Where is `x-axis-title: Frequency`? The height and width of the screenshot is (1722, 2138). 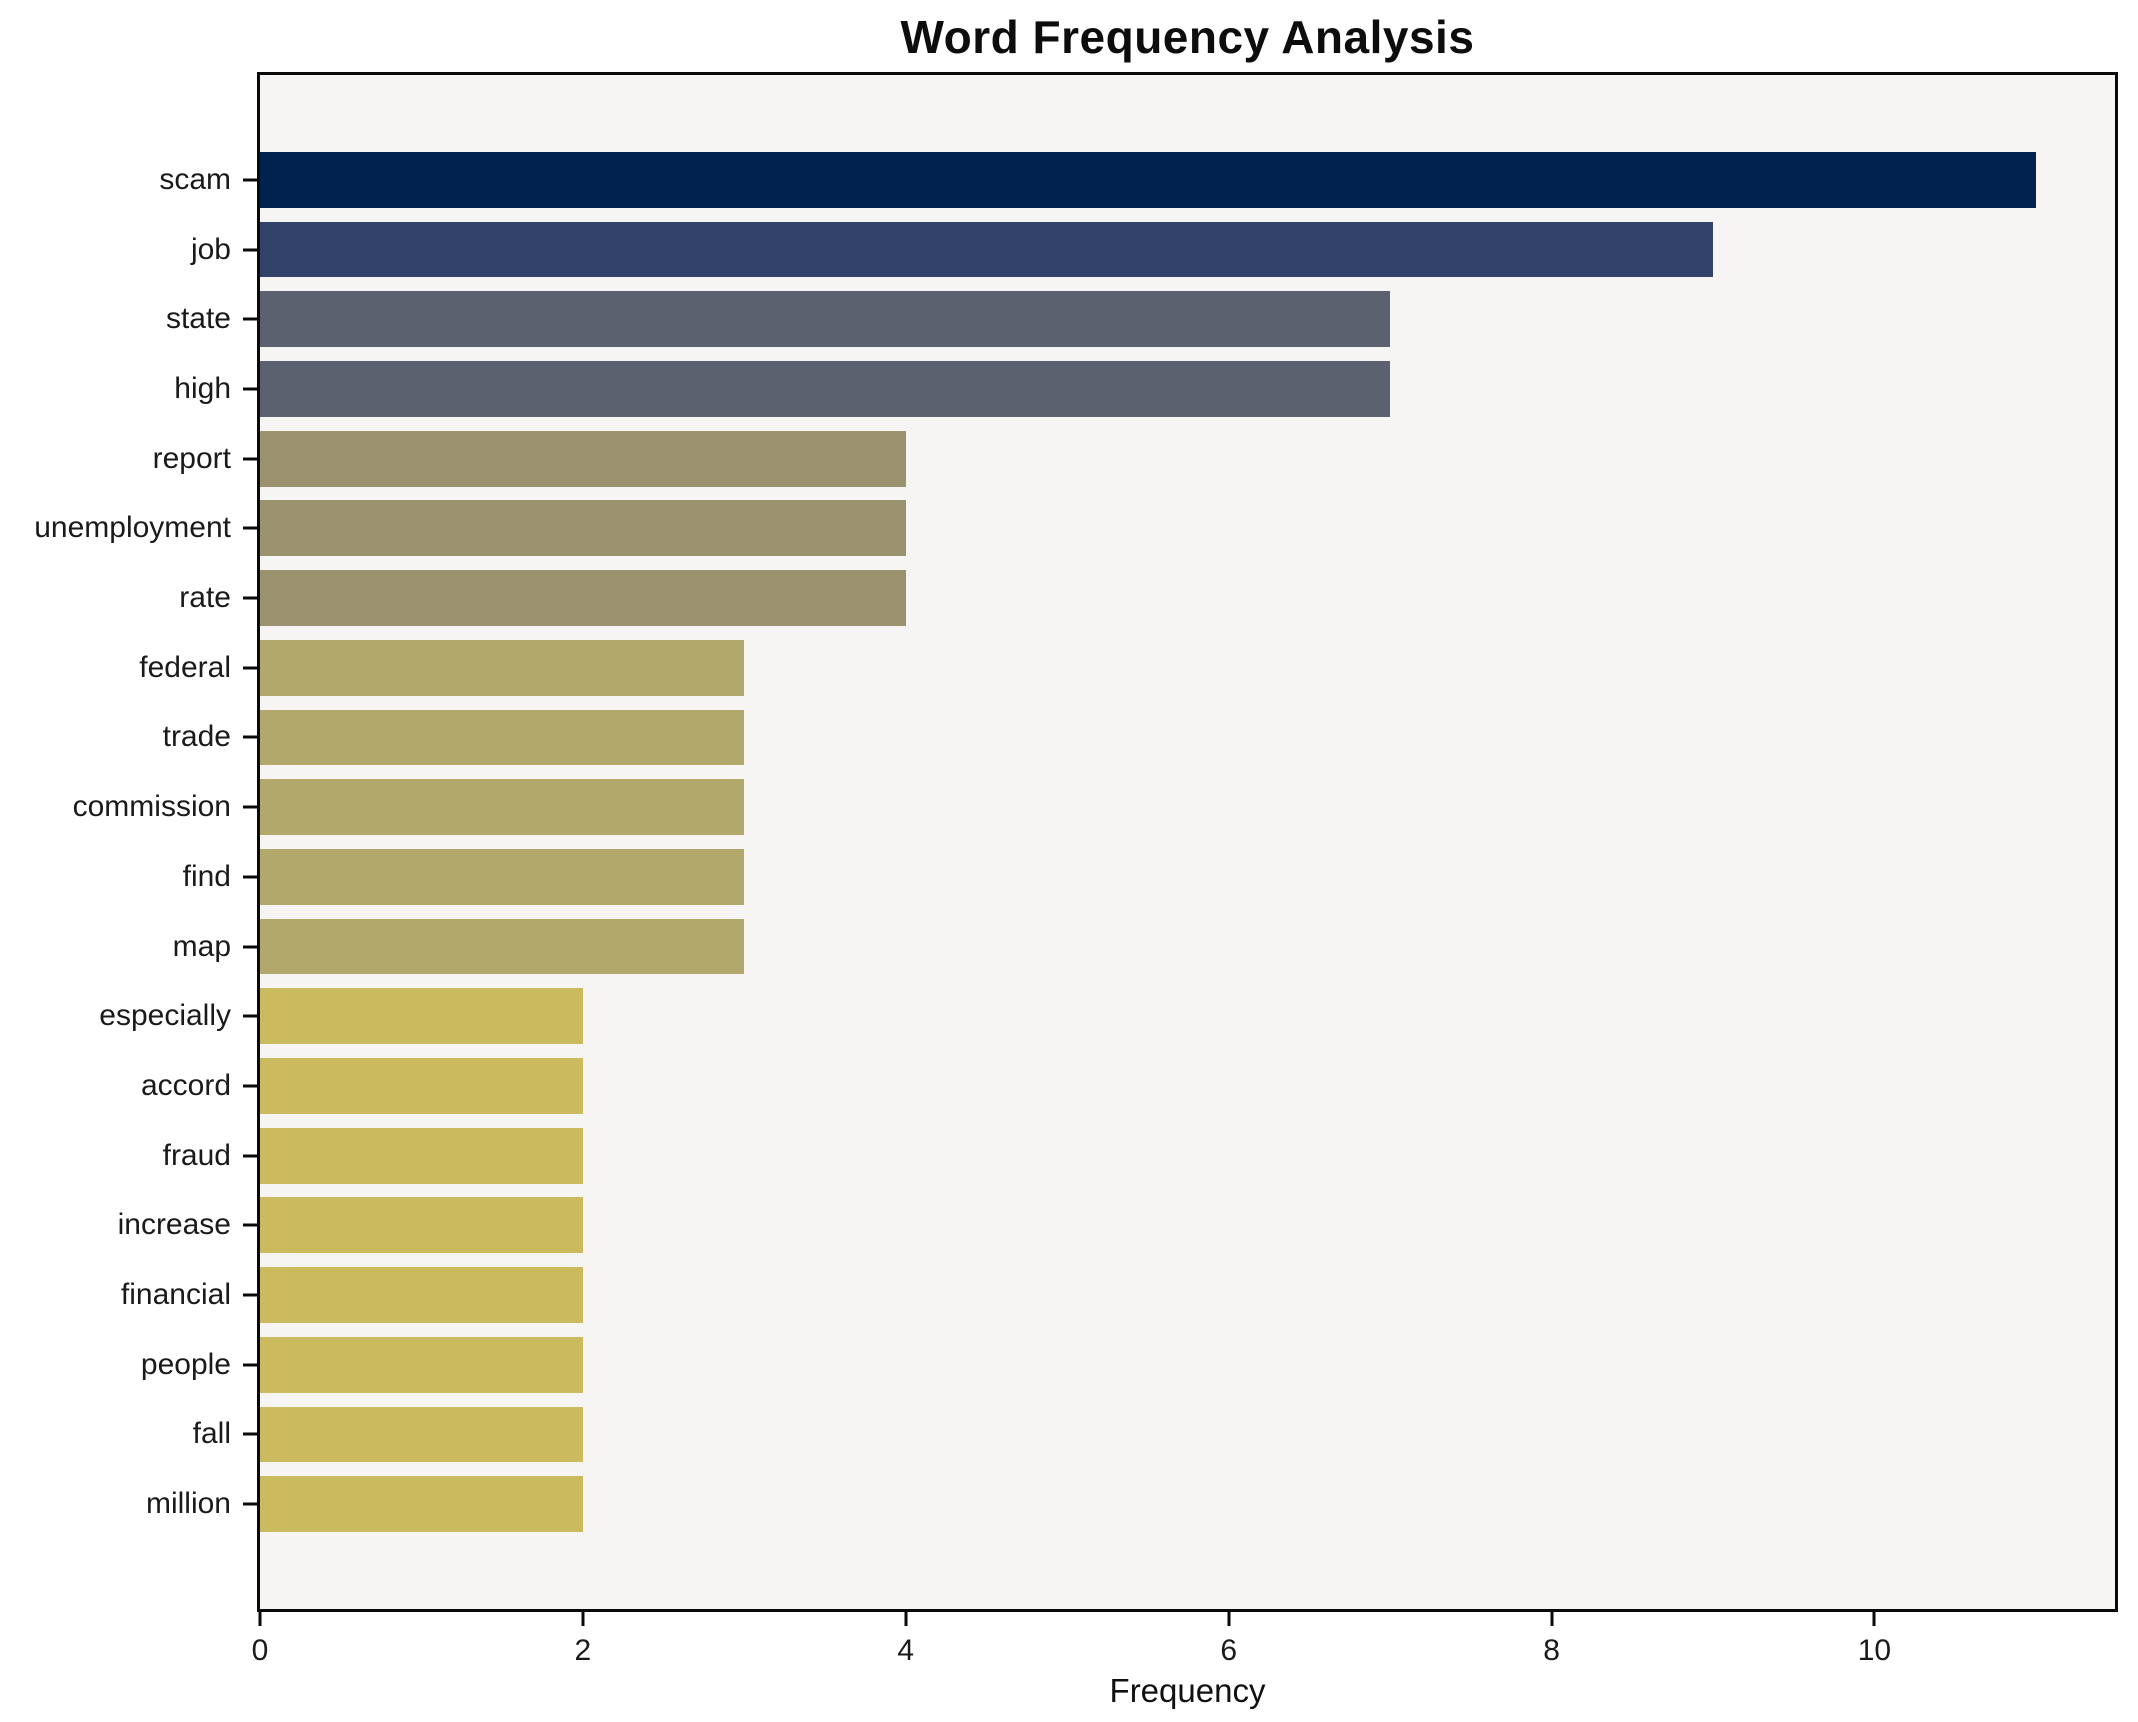 x-axis-title: Frequency is located at coordinates (1187, 1690).